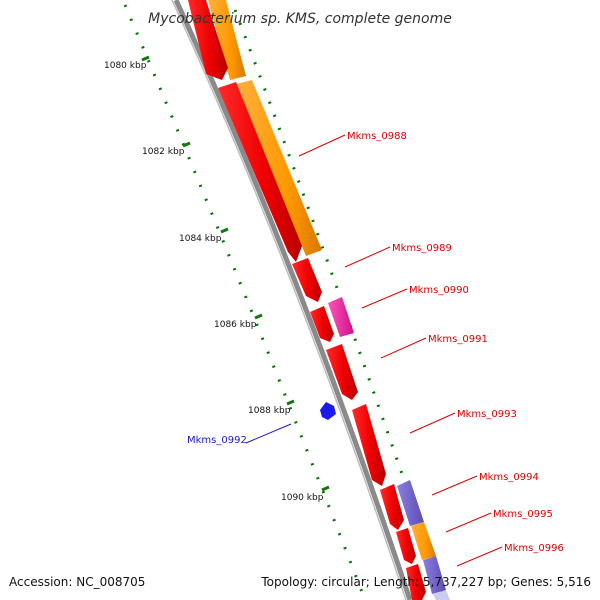 Image resolution: width=600 pixels, height=600 pixels. What do you see at coordinates (269, 411) in the screenshot?
I see `tick-label-1088: 1088 kbp` at bounding box center [269, 411].